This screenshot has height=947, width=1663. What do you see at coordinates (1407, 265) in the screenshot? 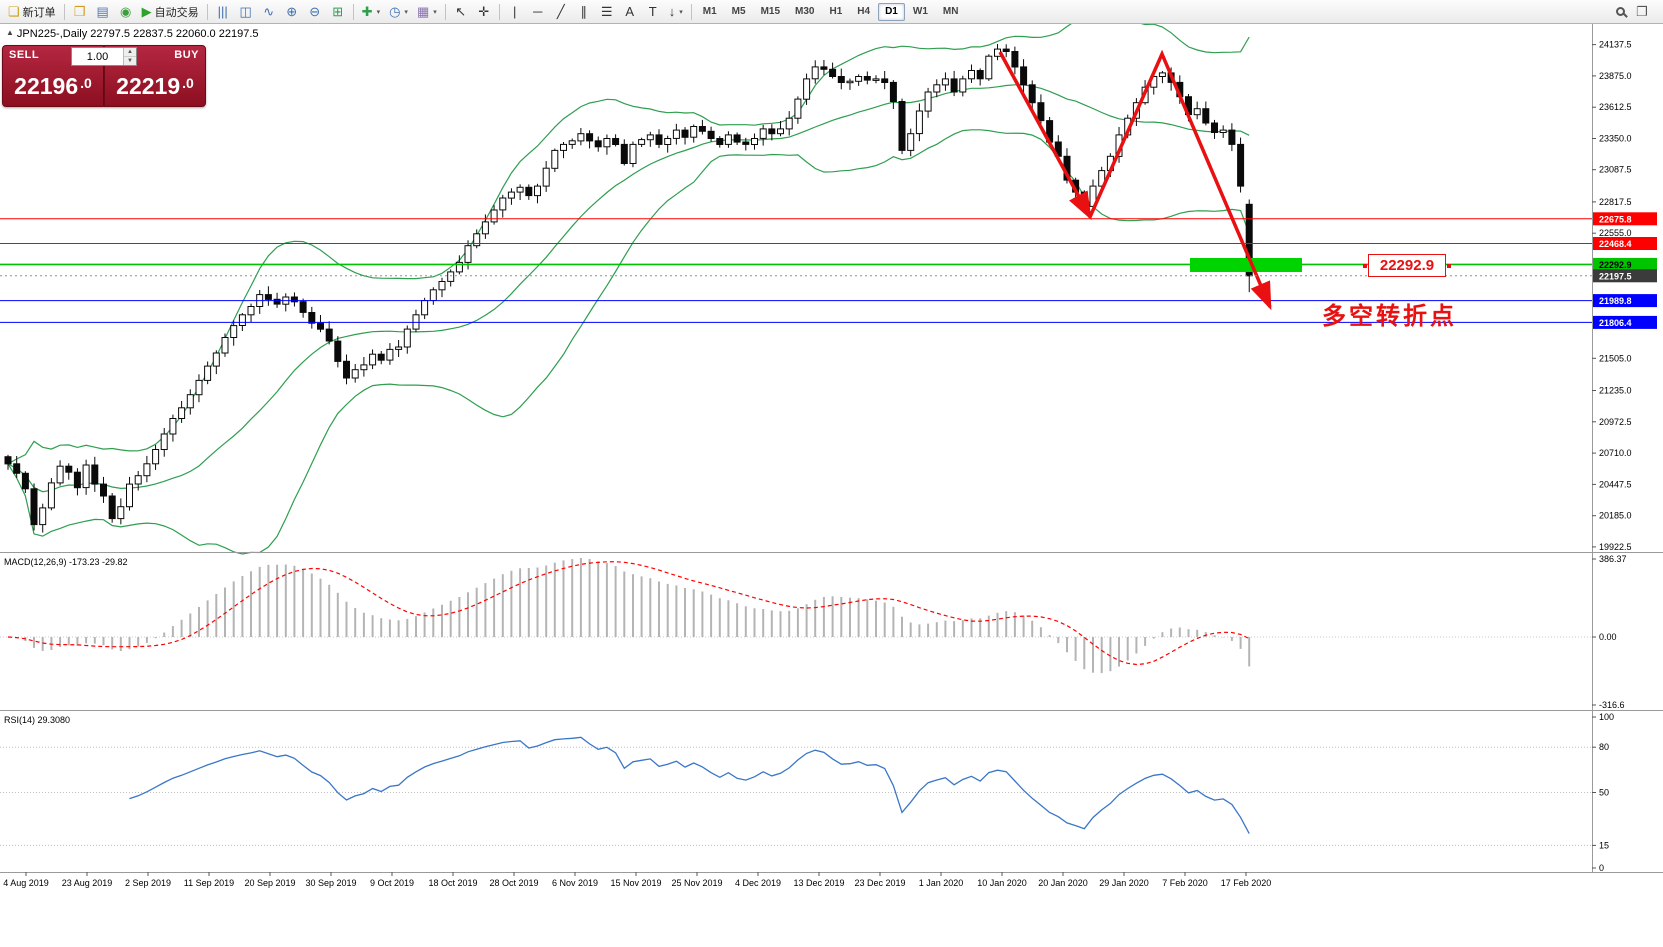
I see `price-callout-box: 22292.9` at bounding box center [1407, 265].